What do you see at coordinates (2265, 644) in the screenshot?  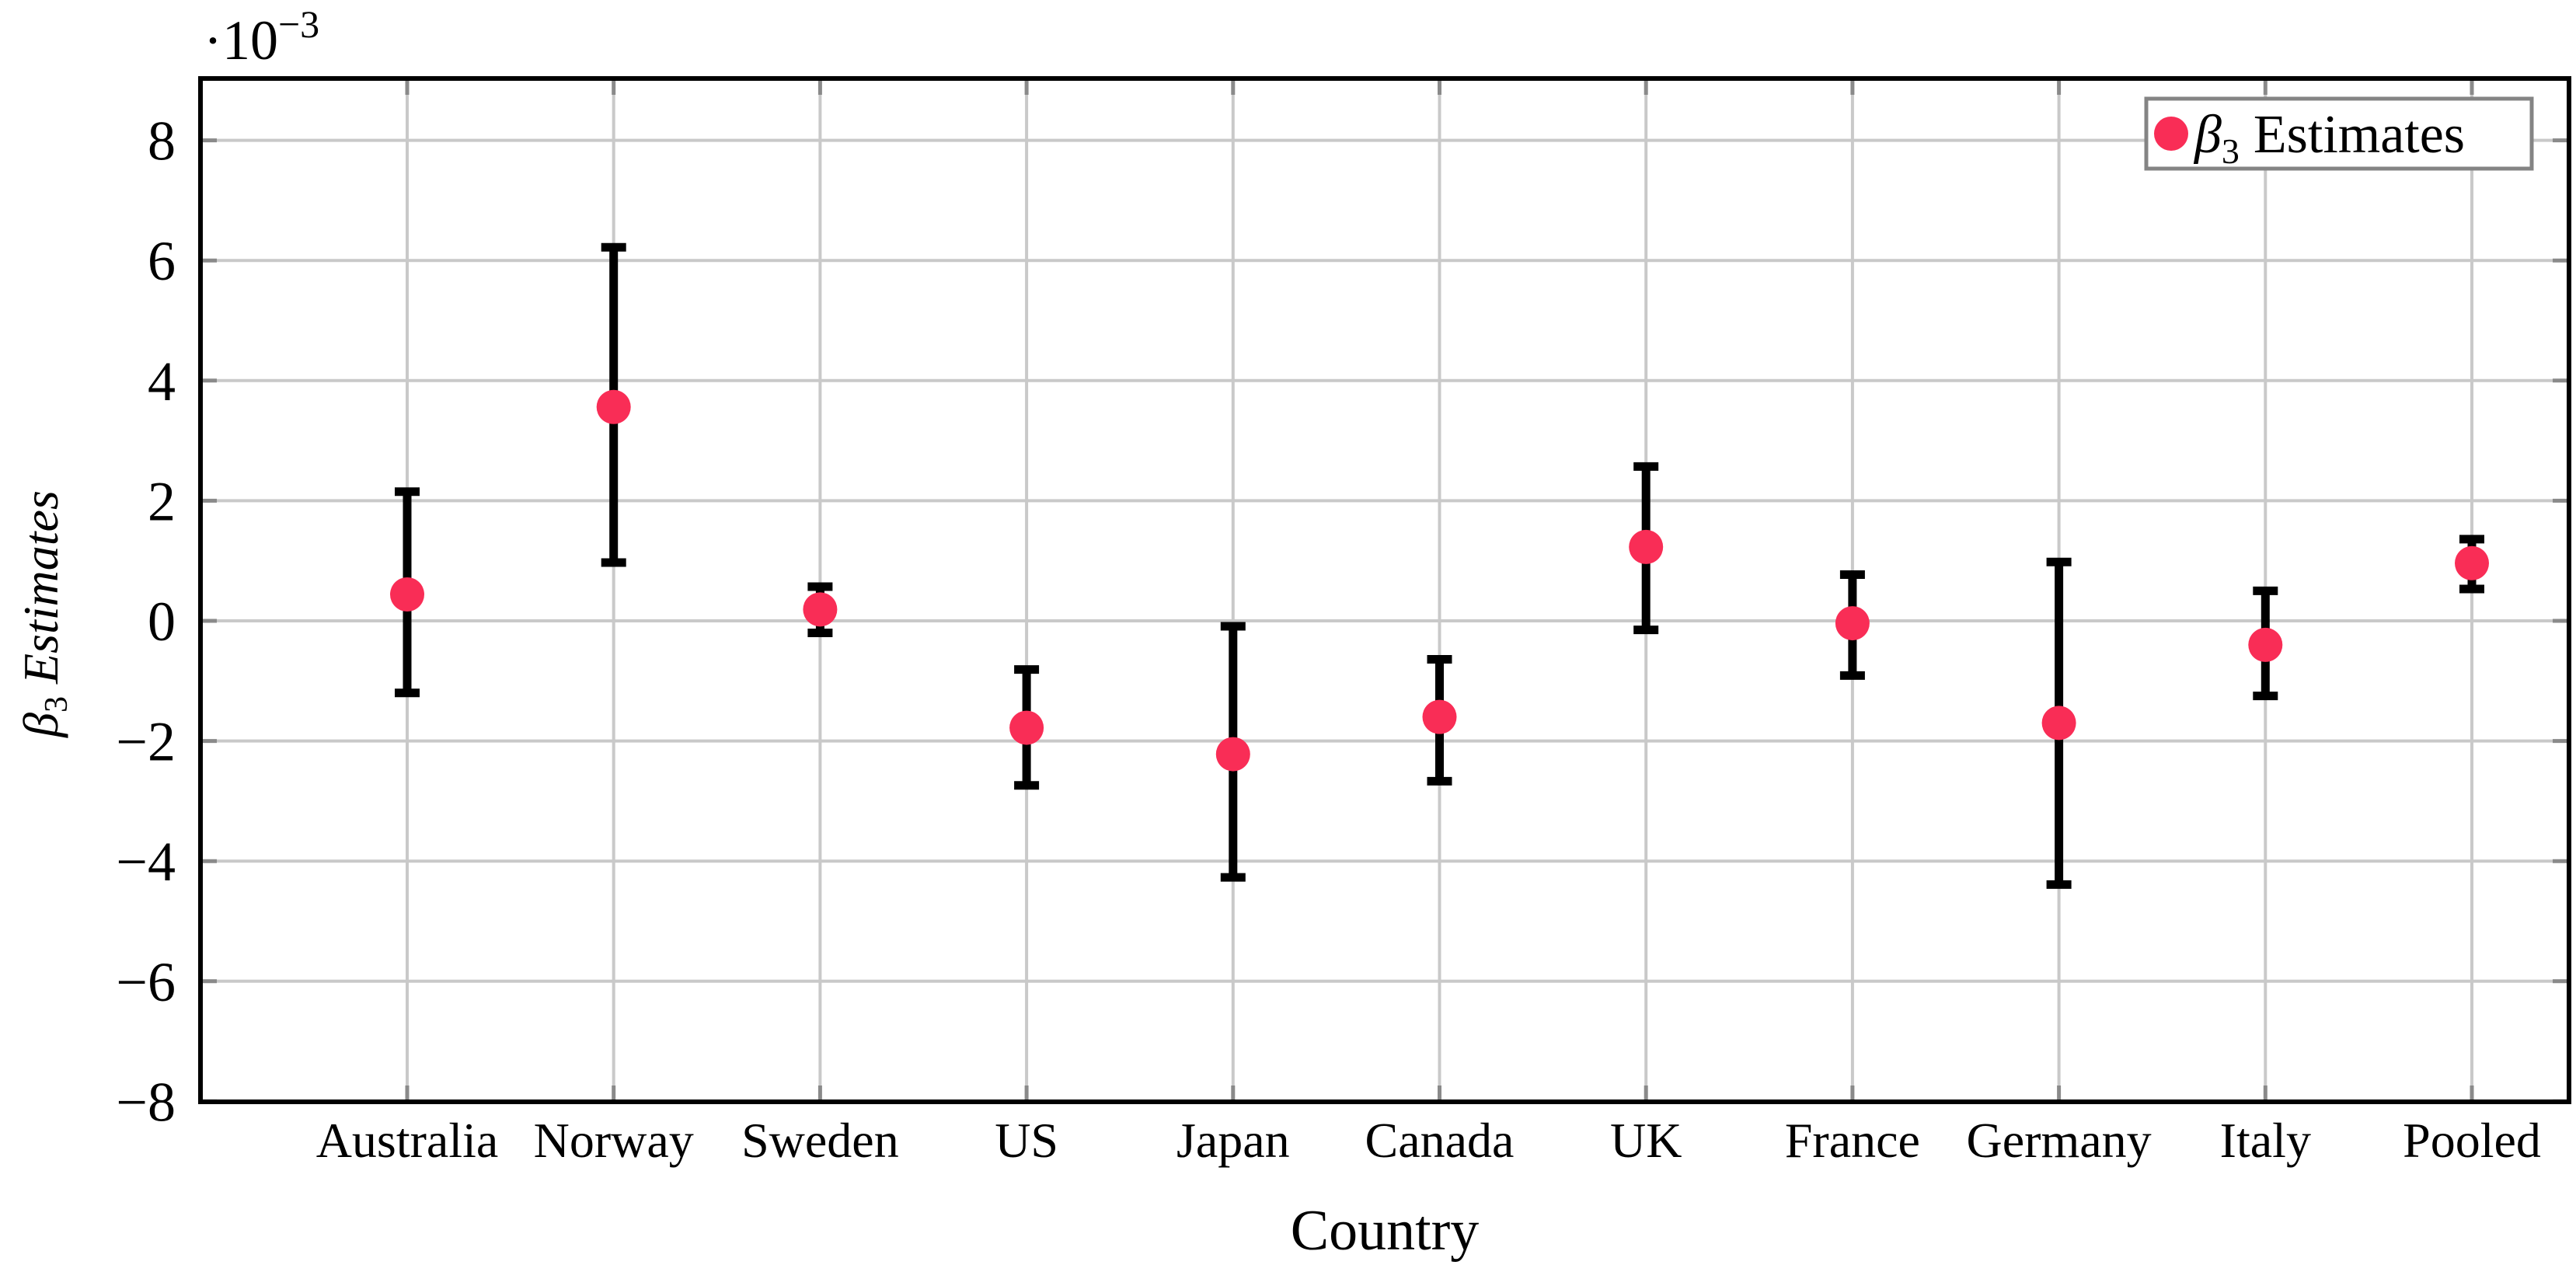 I see `data-point-italy` at bounding box center [2265, 644].